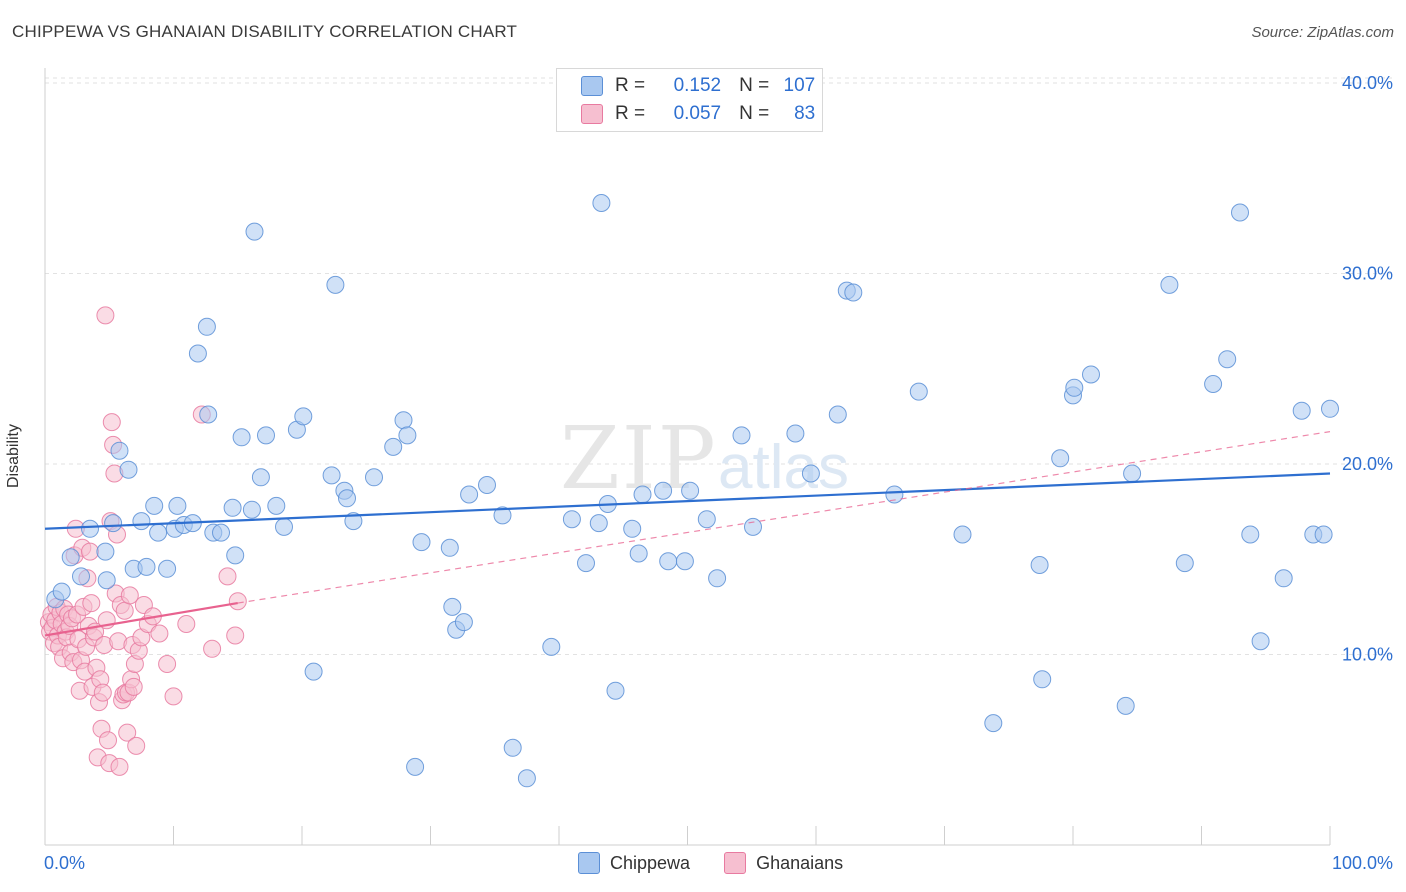 The image size is (1406, 892). What do you see at coordinates (1367, 655) in the screenshot?
I see `y-tick-label: 10.0%` at bounding box center [1367, 655].